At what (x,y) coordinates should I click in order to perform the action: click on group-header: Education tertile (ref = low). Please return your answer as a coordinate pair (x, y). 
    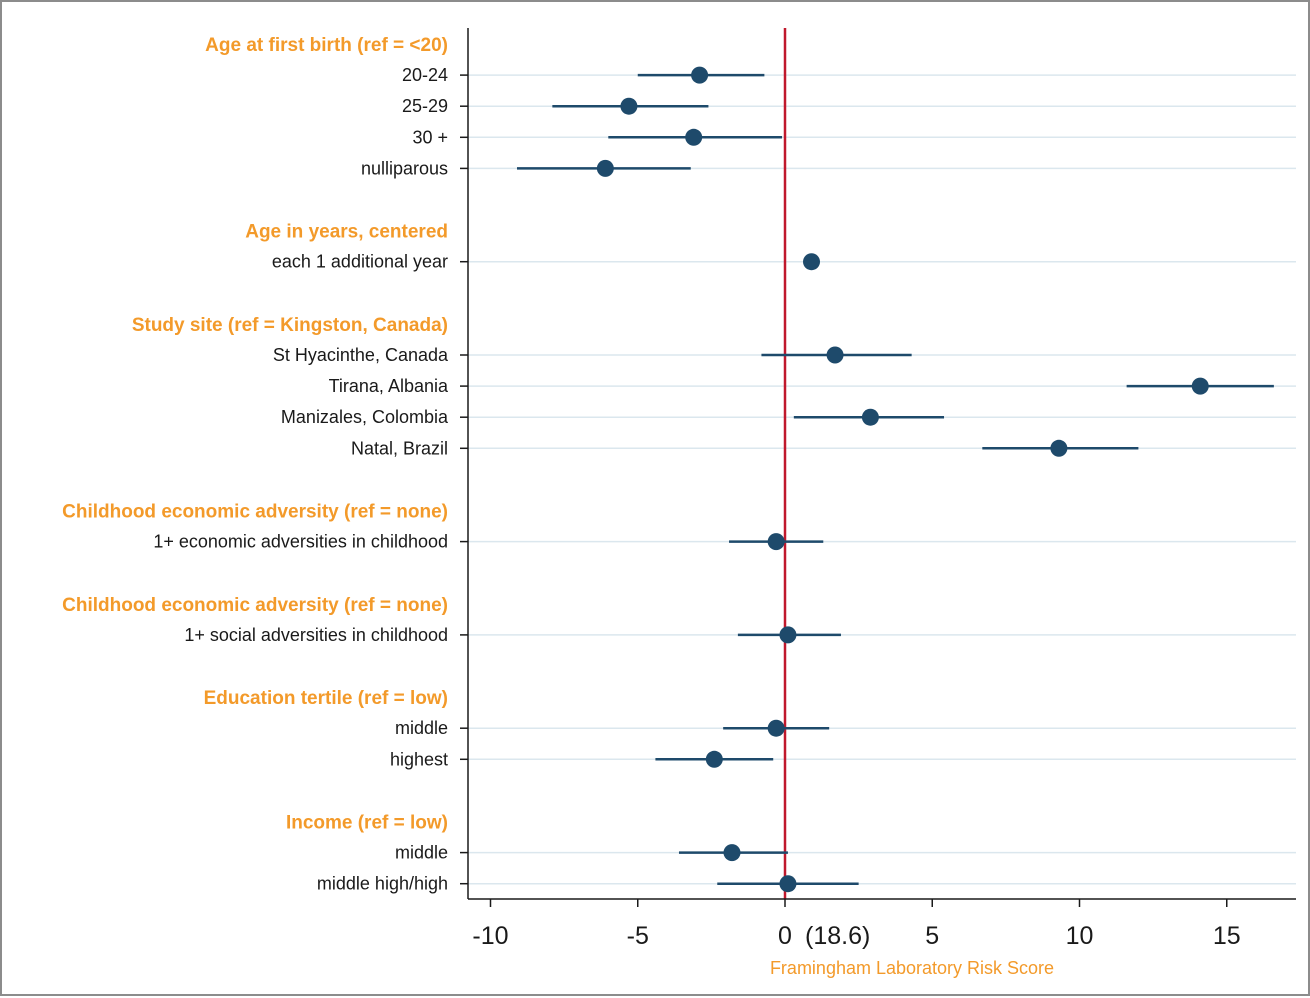
    Looking at the image, I should click on (326, 698).